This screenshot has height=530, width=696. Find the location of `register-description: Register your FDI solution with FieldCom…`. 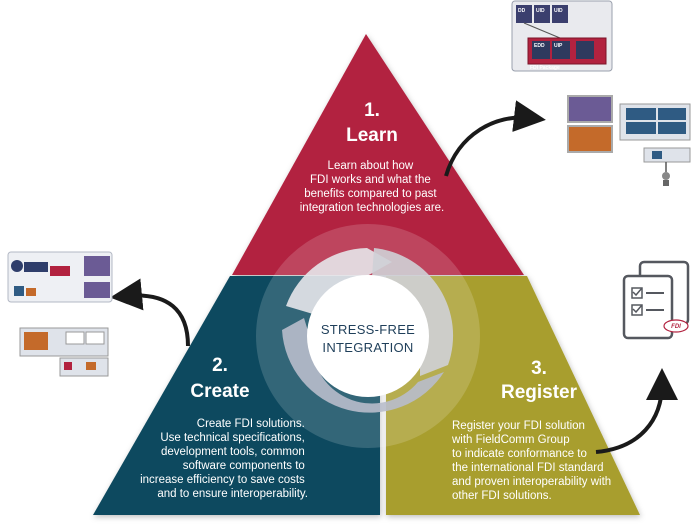

register-description: Register your FDI solution with FieldCom… is located at coordinates (532, 461).